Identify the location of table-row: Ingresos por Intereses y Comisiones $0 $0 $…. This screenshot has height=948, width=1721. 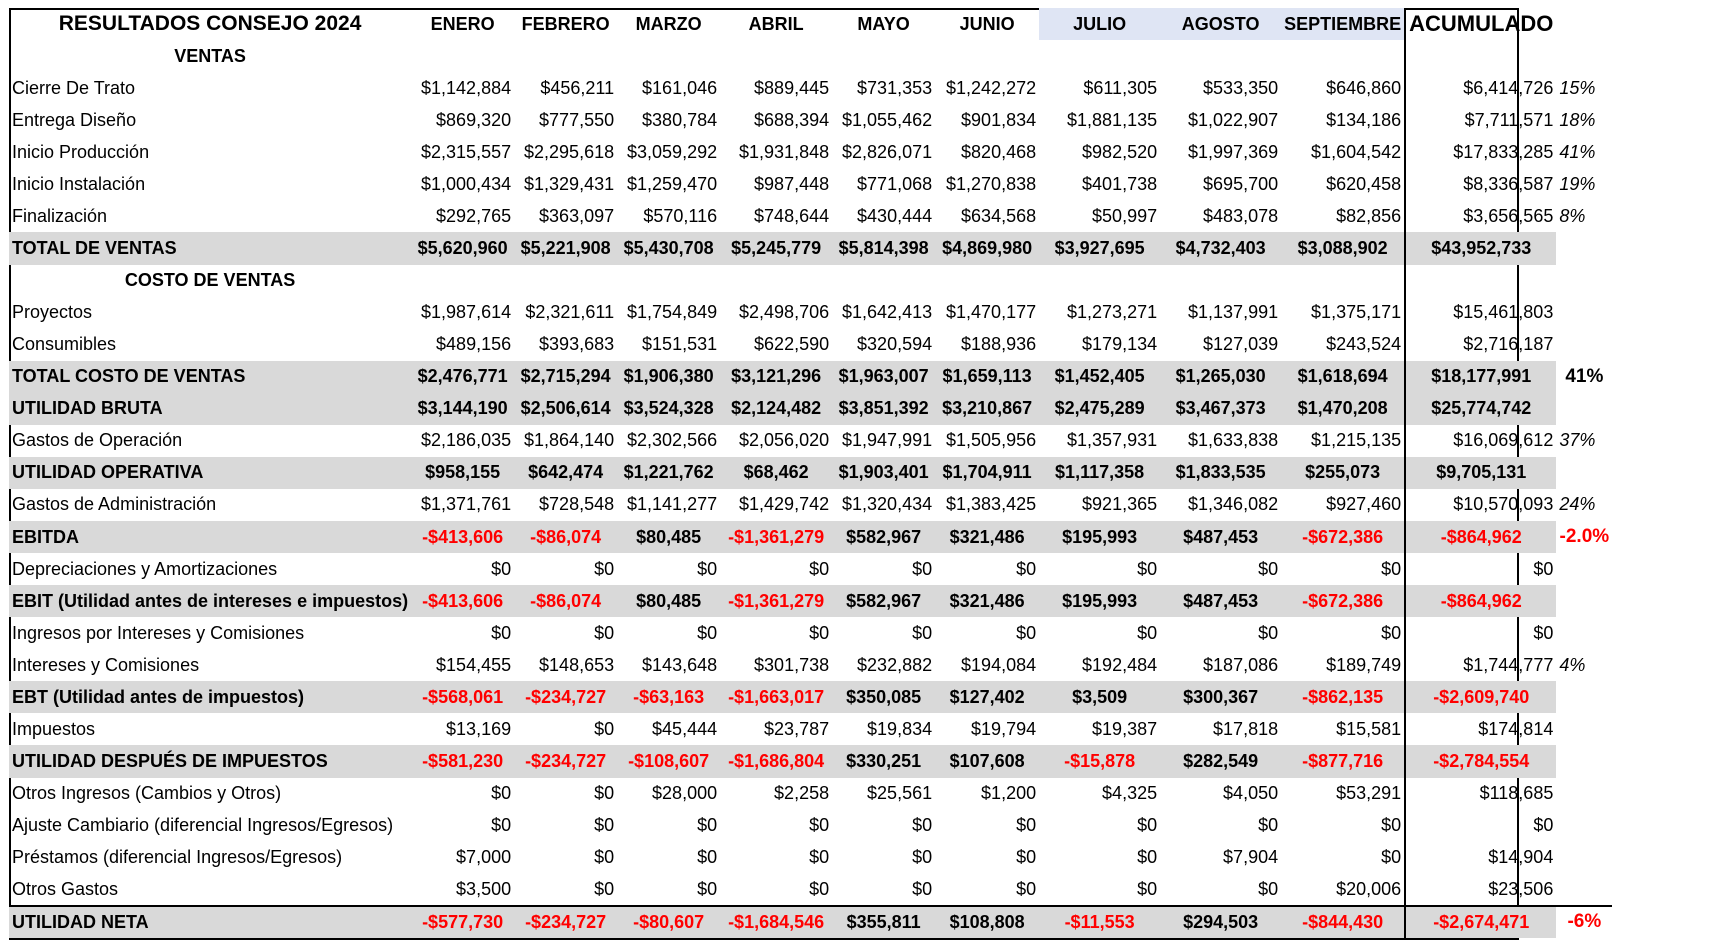
(810, 633).